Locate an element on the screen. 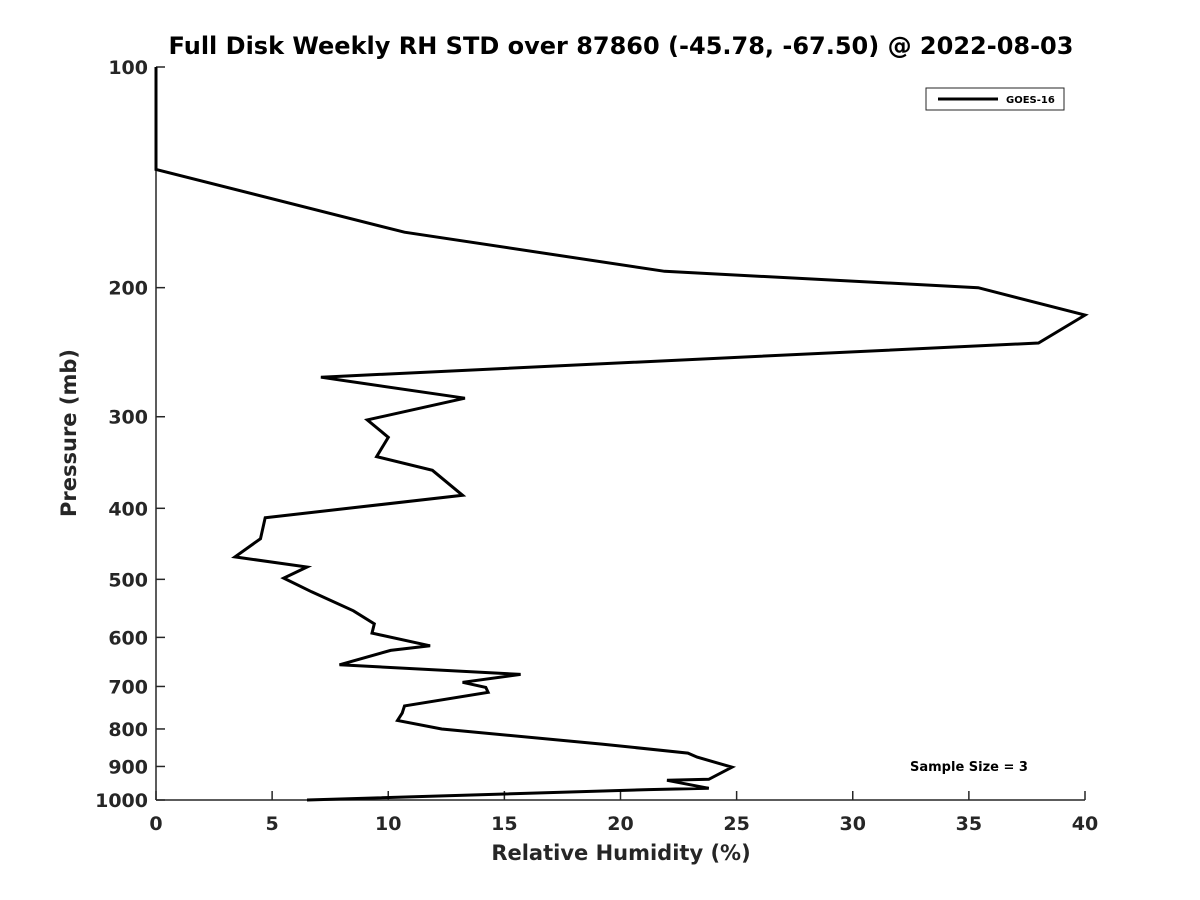 The width and height of the screenshot is (1200, 900). x-tick-label: 10 is located at coordinates (388, 824).